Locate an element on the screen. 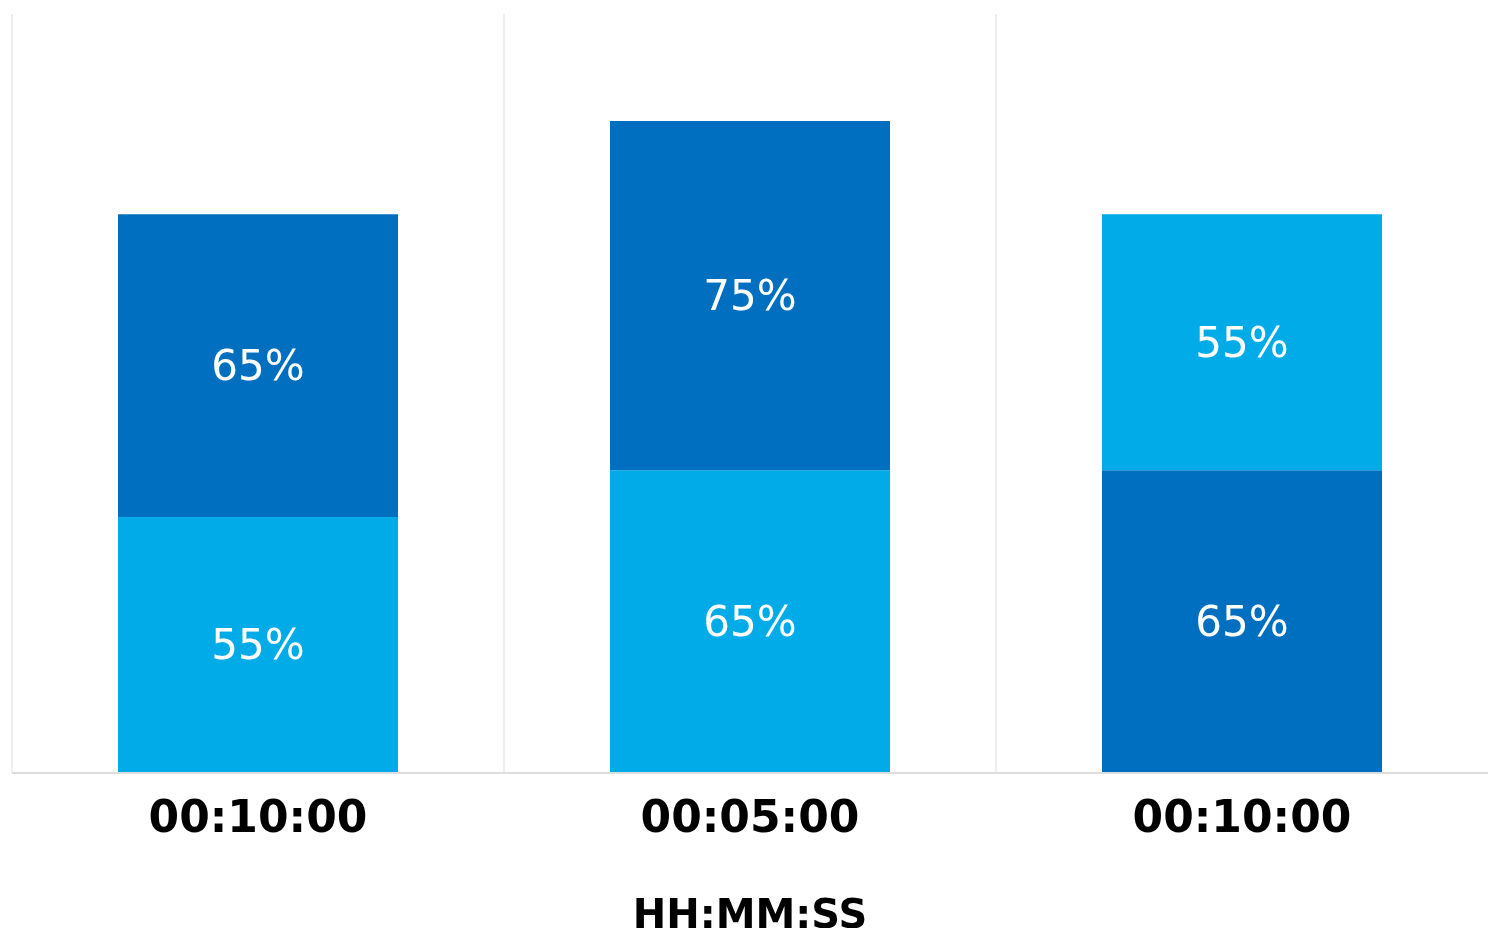 Image resolution: width=1498 pixels, height=938 pixels. x-axis-title: HH:MM:SS is located at coordinates (750, 914).